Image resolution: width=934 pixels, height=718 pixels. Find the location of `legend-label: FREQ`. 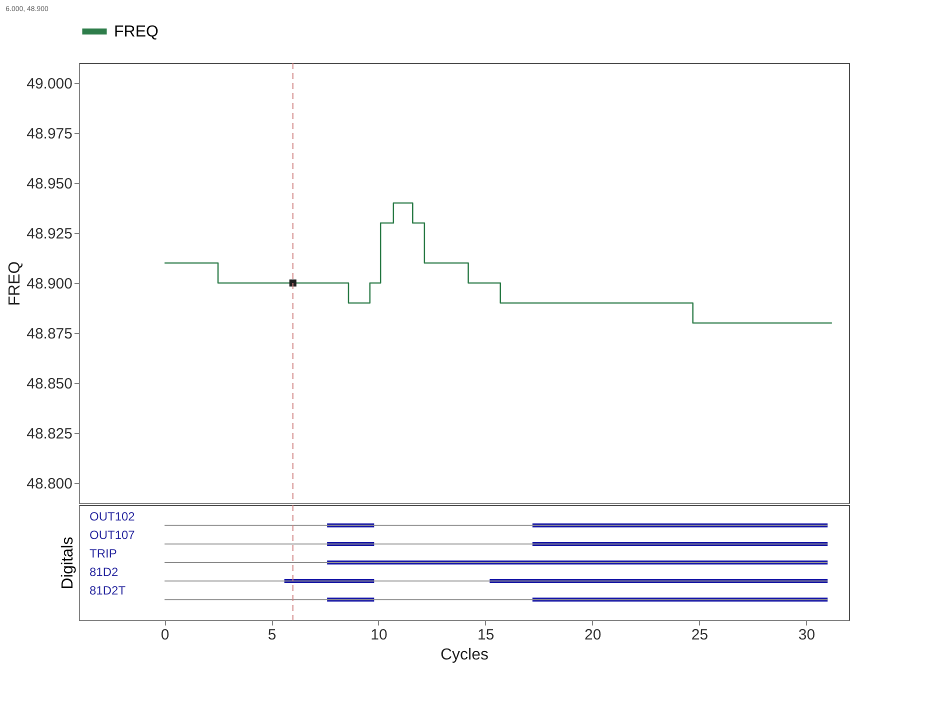

legend-label: FREQ is located at coordinates (136, 32).